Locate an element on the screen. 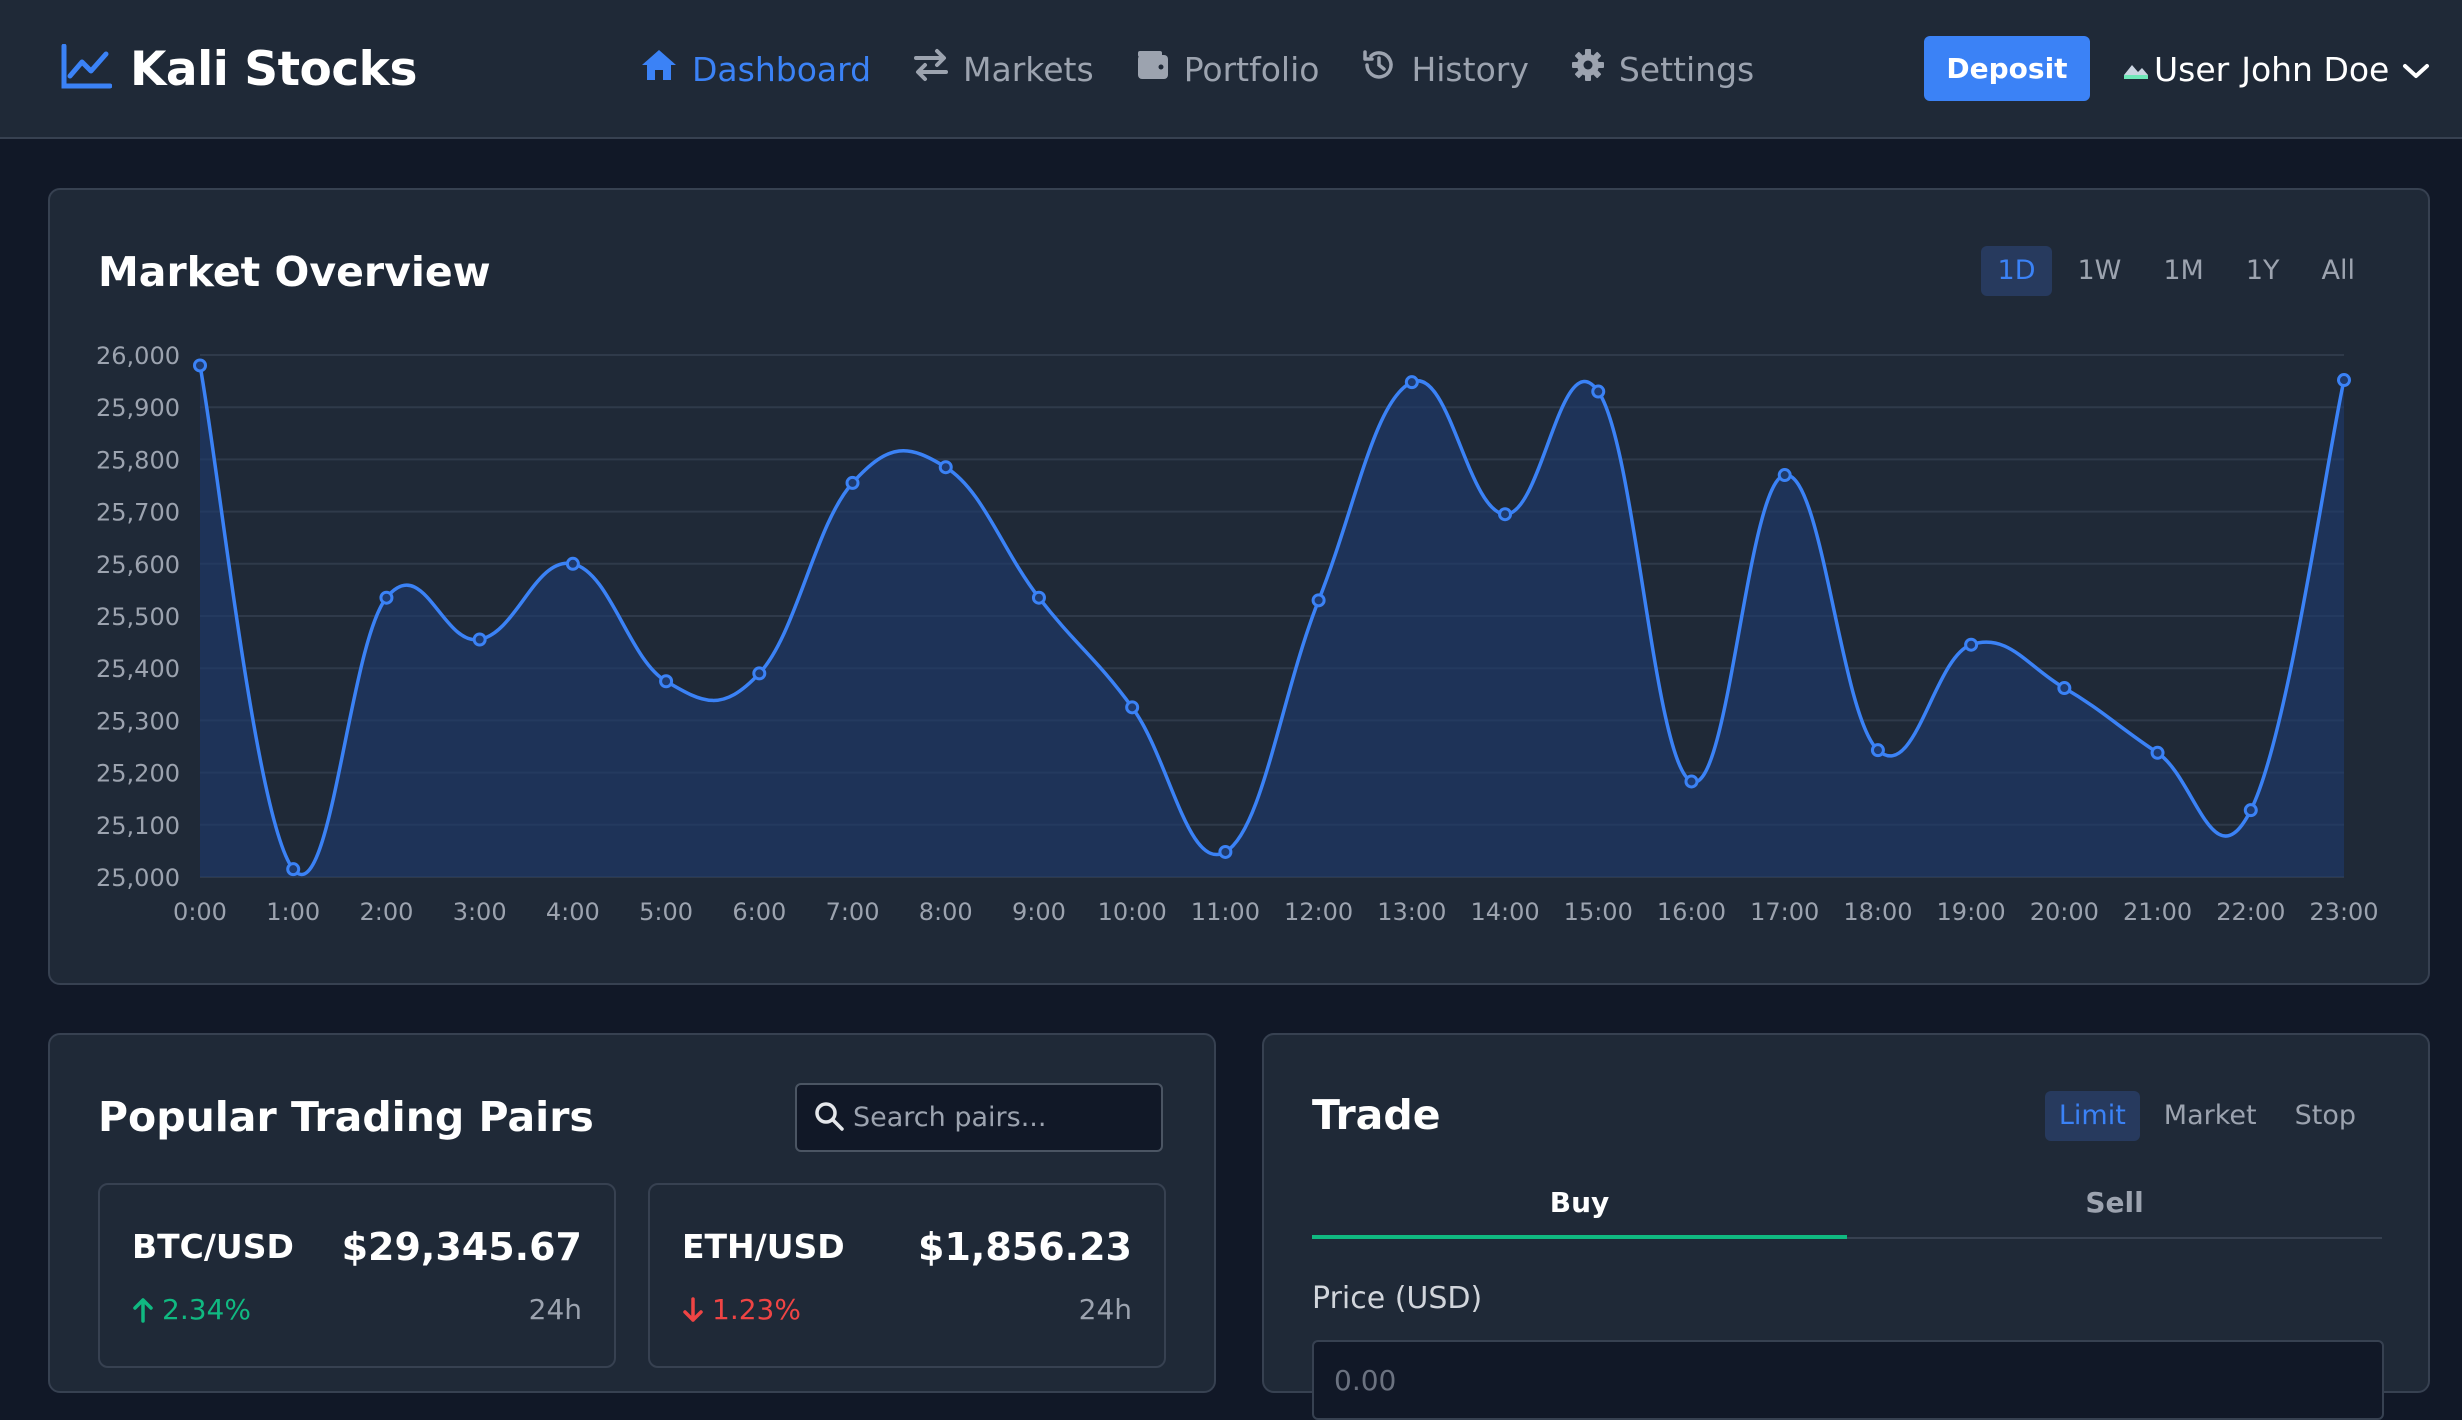 The height and width of the screenshot is (1420, 2462). x-tick-label: 2:00 is located at coordinates (386, 912).